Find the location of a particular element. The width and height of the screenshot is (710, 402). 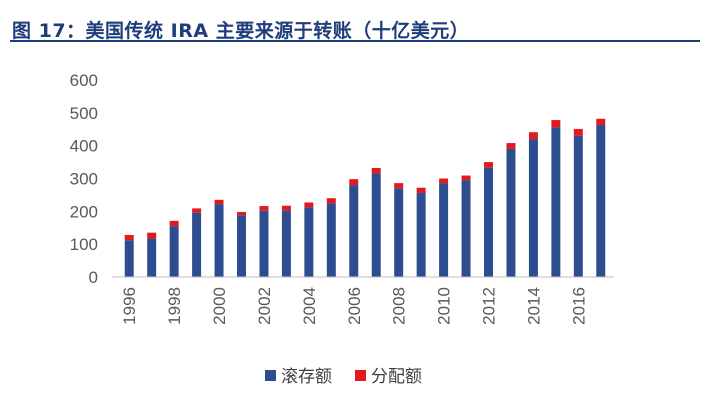

x-tick-label: 2016 is located at coordinates (578, 306).